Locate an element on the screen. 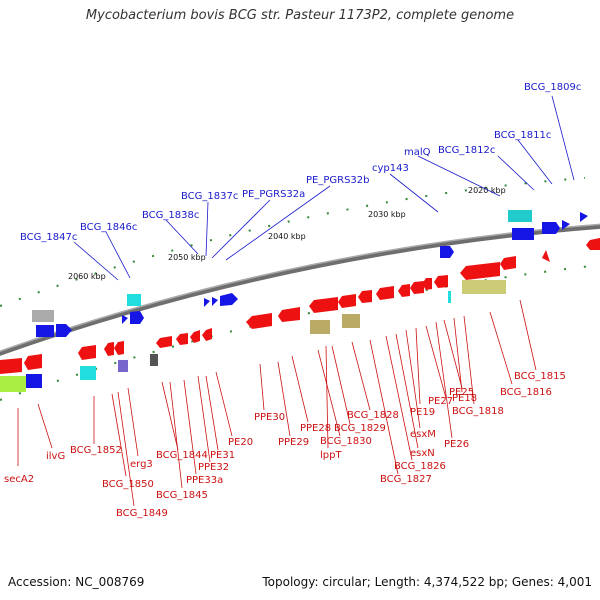 The image size is (600, 600). kbp-label: 2060 kbp is located at coordinates (87, 276).